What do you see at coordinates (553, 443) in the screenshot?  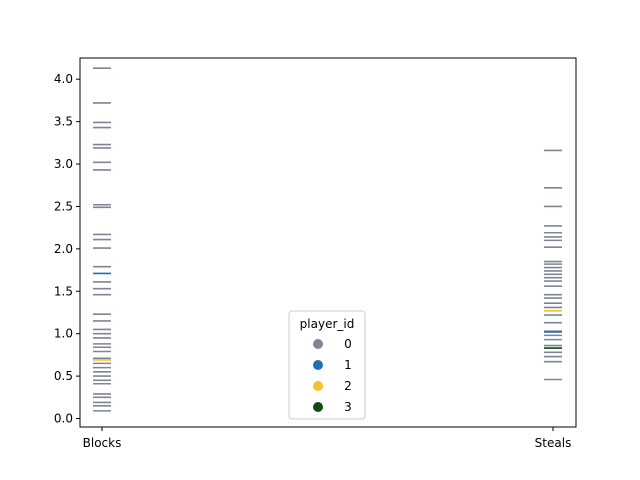 I see `x-tick-label: Steals` at bounding box center [553, 443].